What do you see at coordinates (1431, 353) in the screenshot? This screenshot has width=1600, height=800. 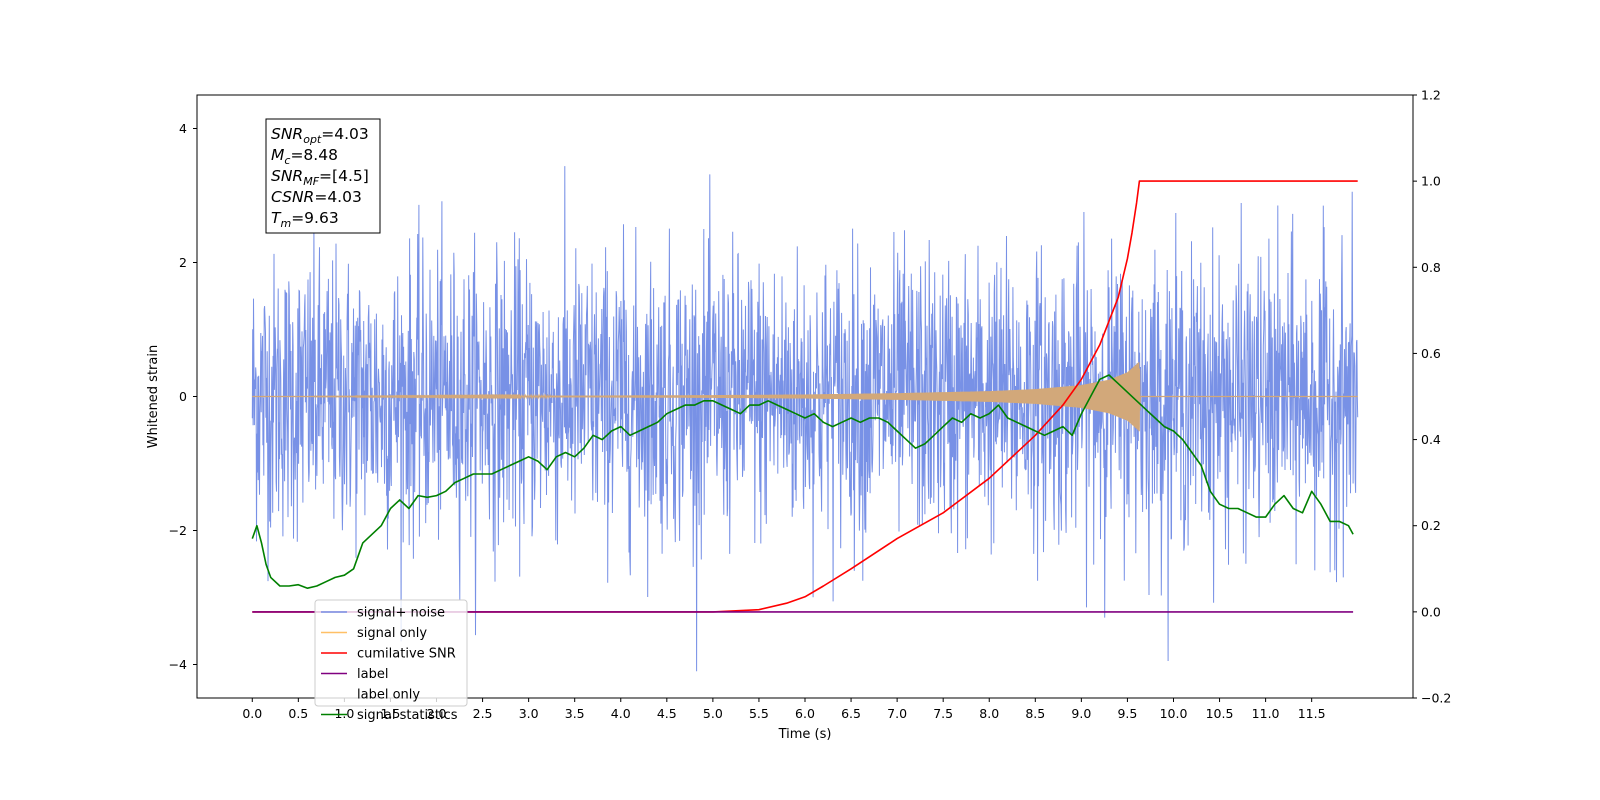 I see `y2-tick-label: 0.6` at bounding box center [1431, 353].